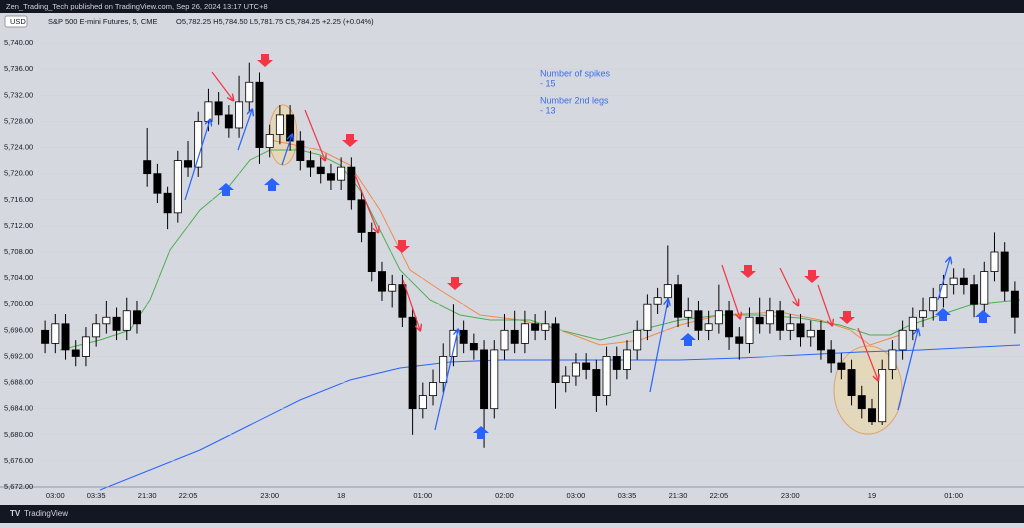 The width and height of the screenshot is (1024, 528). What do you see at coordinates (18, 277) in the screenshot?
I see `y-tick-label: 5,704.00` at bounding box center [18, 277].